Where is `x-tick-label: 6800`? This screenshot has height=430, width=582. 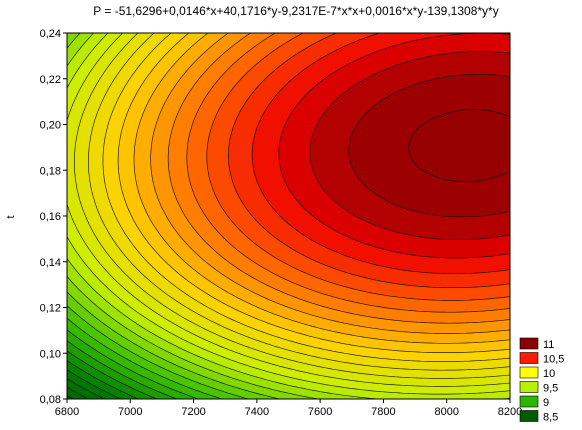
x-tick-label: 6800 is located at coordinates (67, 412).